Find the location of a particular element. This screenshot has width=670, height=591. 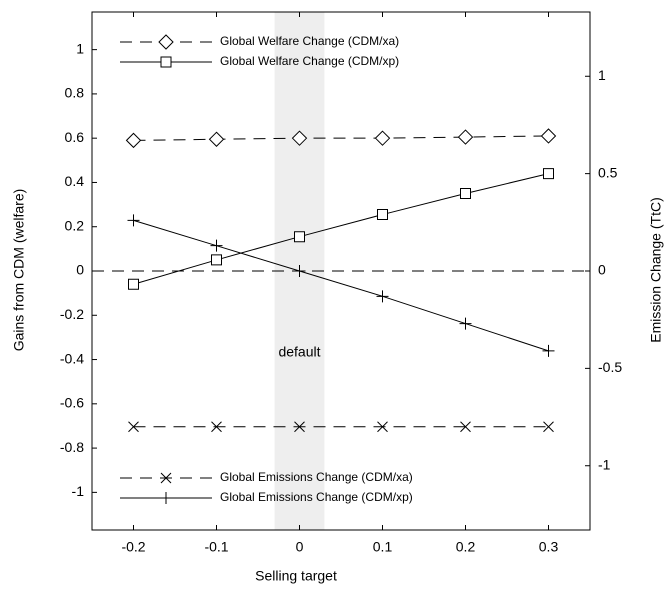

legend-label: Global Welfare Change (CDM/xa) is located at coordinates (309, 41).